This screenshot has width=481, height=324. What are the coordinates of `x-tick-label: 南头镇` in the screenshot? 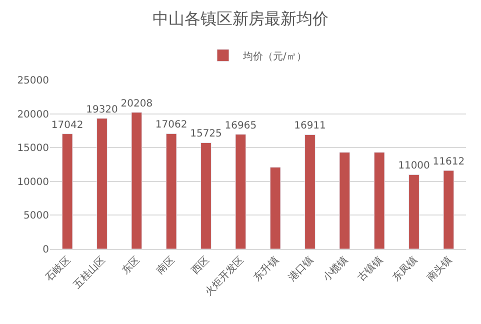 It's located at (439, 269).